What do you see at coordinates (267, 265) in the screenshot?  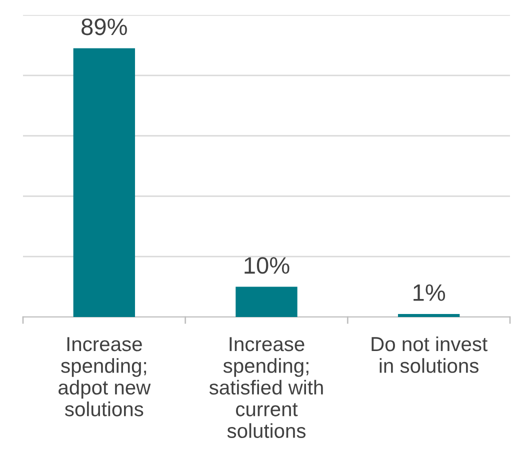 I see `data-label: 10%` at bounding box center [267, 265].